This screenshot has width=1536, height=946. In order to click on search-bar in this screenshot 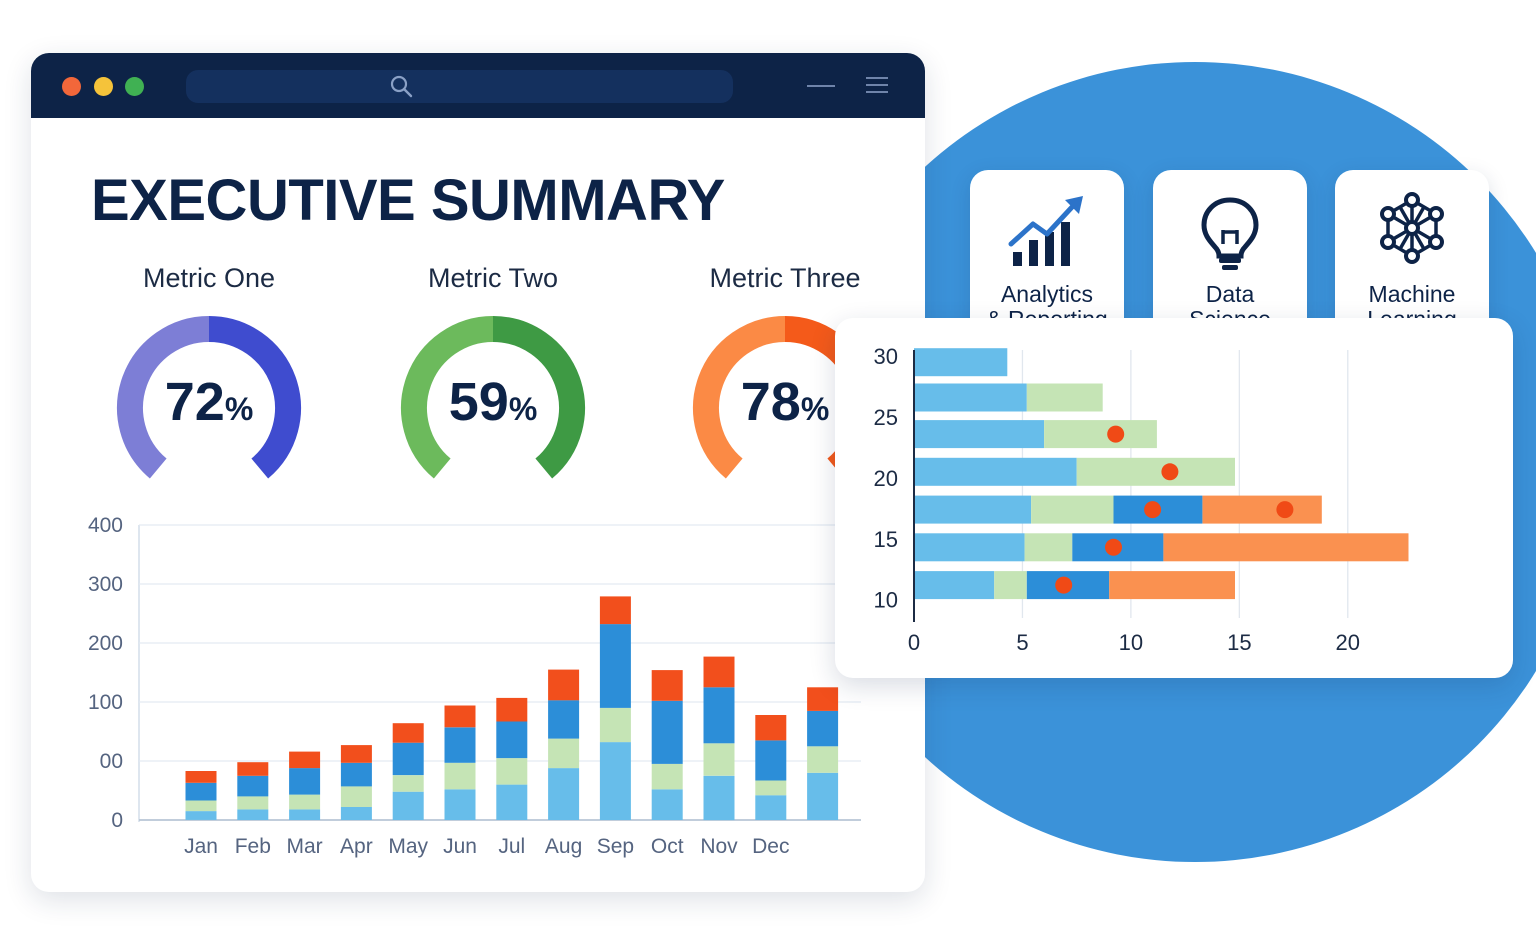, I will do `click(459, 86)`.